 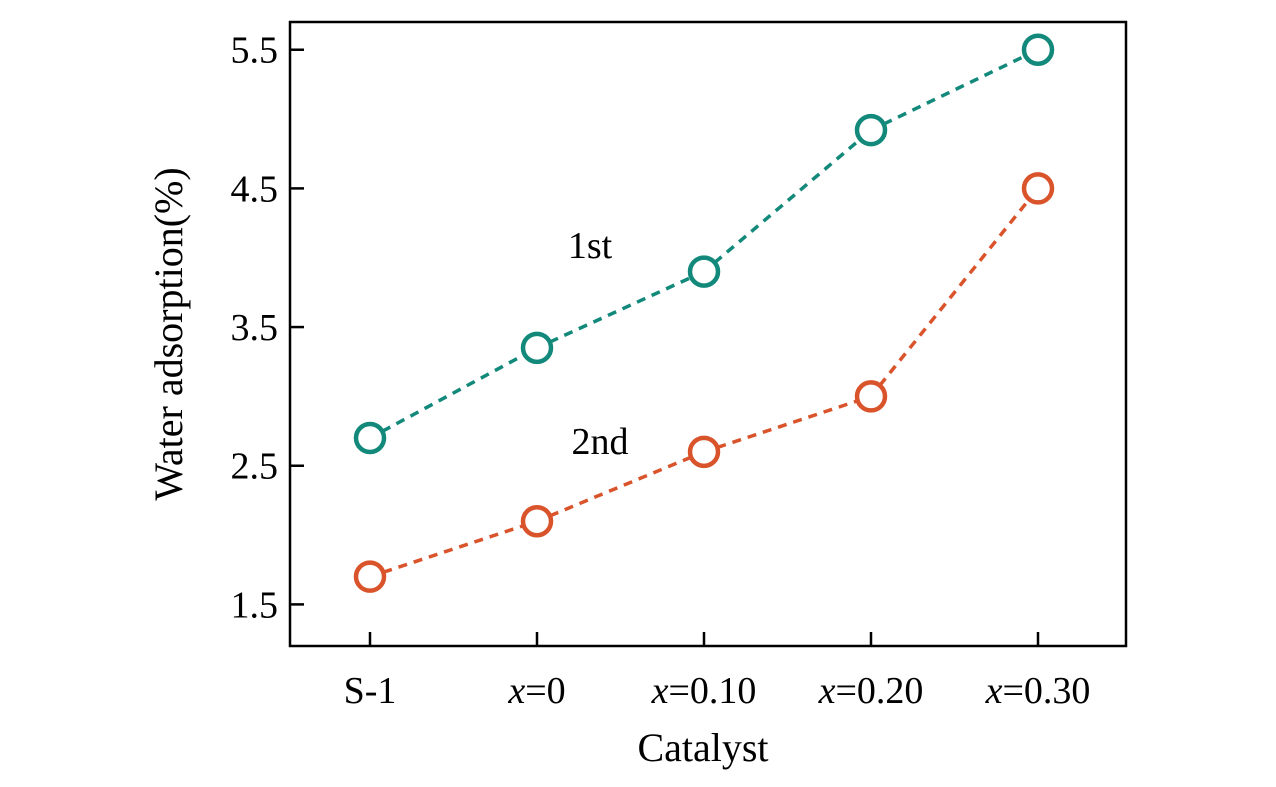 I want to click on series-label-1st: 1st, so click(x=590, y=246).